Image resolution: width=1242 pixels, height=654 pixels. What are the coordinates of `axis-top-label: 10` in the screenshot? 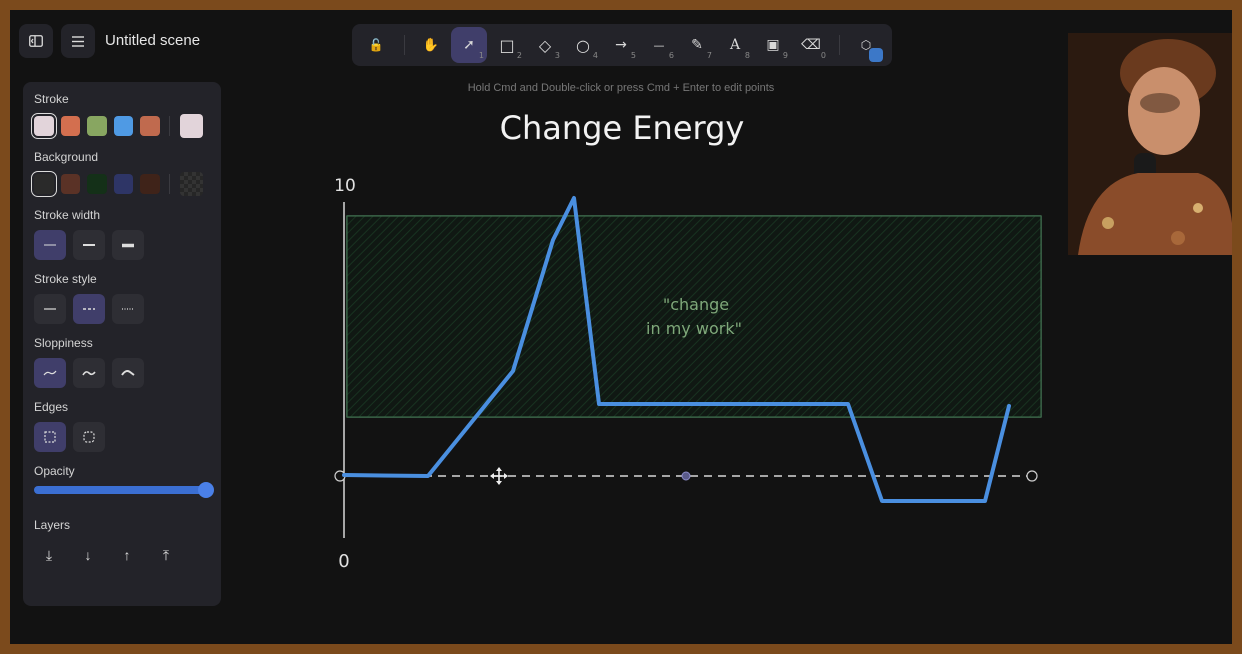 It's located at (345, 186).